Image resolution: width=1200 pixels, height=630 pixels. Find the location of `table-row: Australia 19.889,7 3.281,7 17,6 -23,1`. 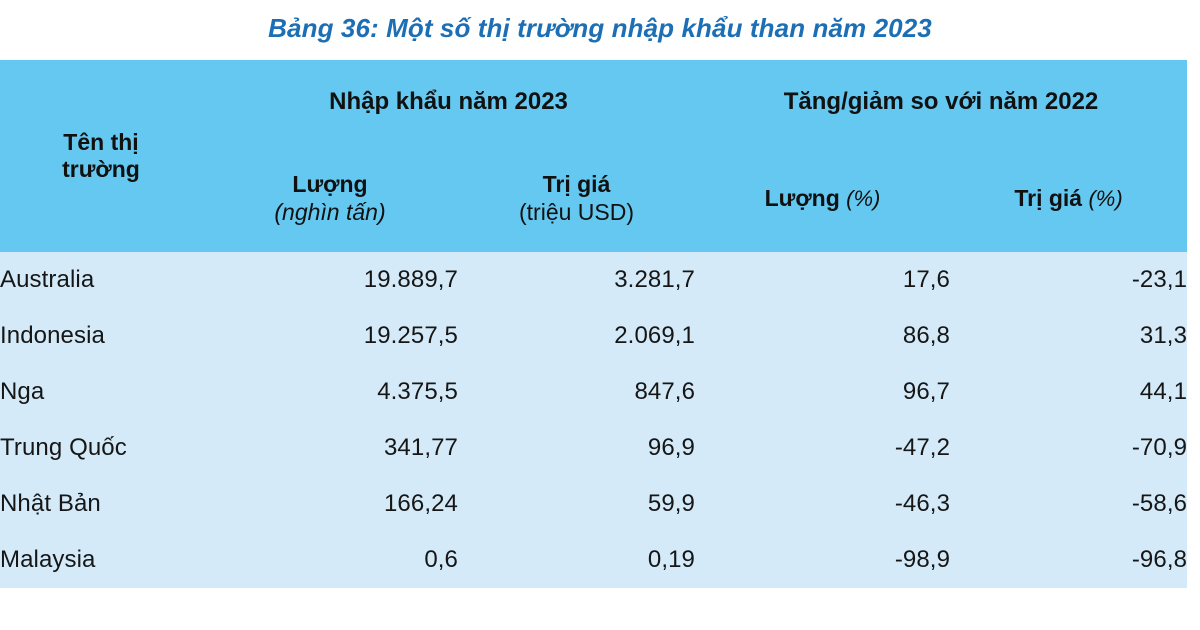

table-row: Australia 19.889,7 3.281,7 17,6 -23,1 is located at coordinates (594, 280).